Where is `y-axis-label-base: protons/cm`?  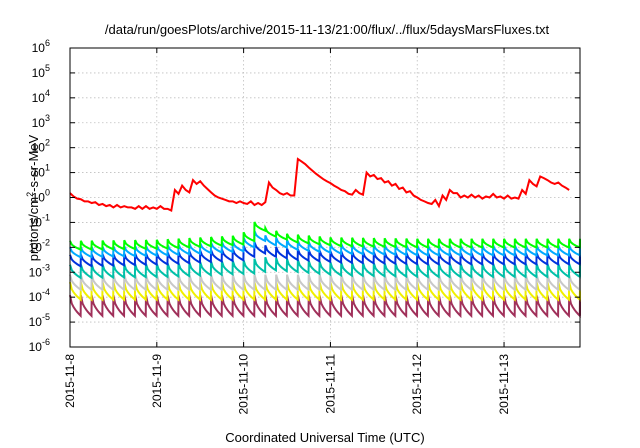 y-axis-label-base: protons/cm is located at coordinates (33, 229).